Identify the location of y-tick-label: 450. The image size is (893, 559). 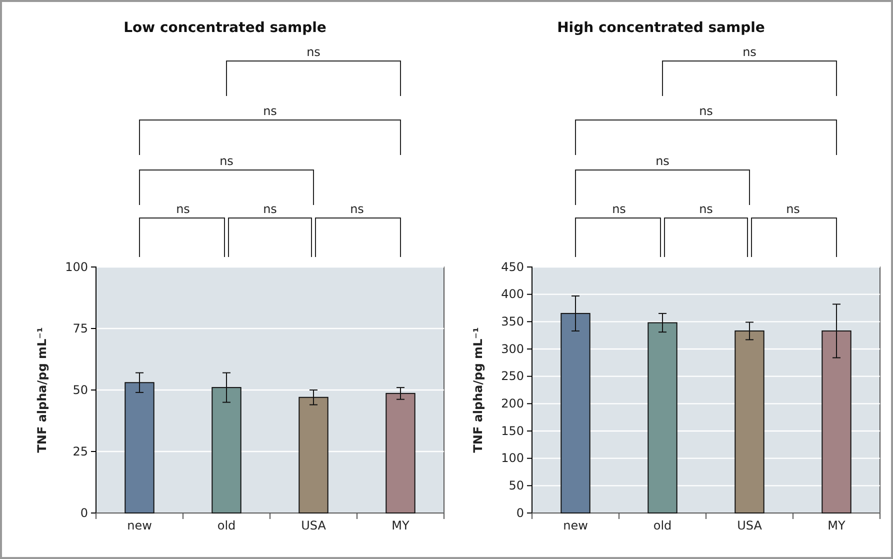
(512, 267).